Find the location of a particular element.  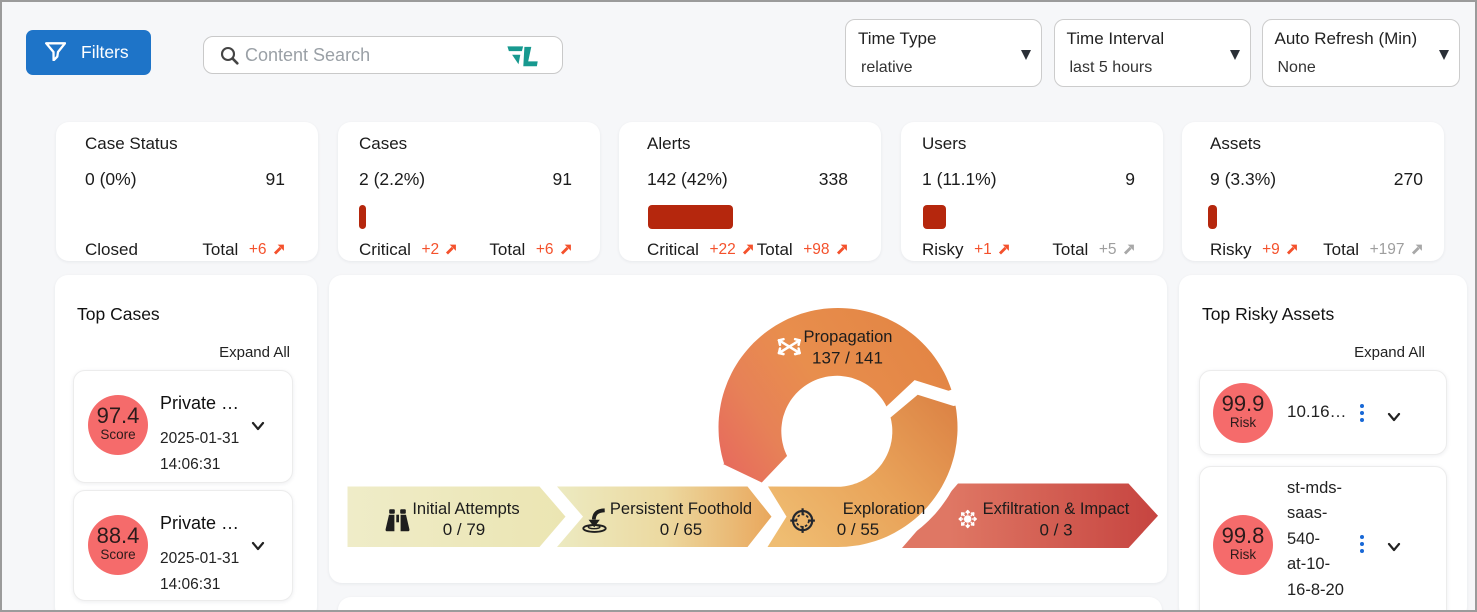

svg-text: Persistent Foothold is located at coordinates (681, 509).